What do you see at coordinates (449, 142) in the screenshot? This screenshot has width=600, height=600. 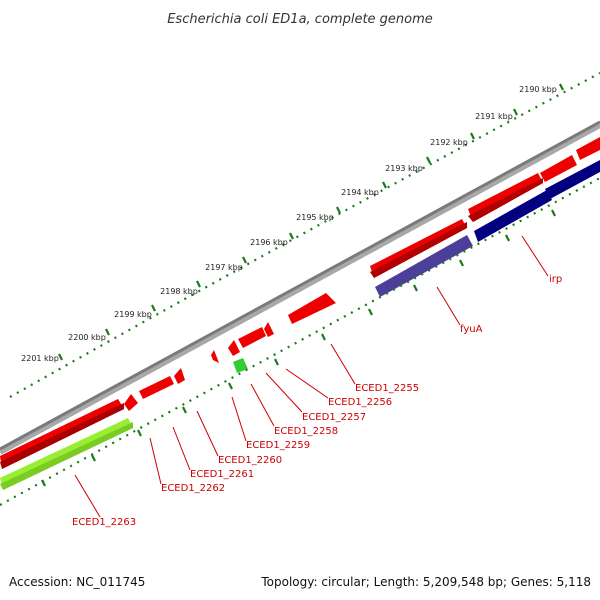 I see `scale-label: 2192 kbp` at bounding box center [449, 142].